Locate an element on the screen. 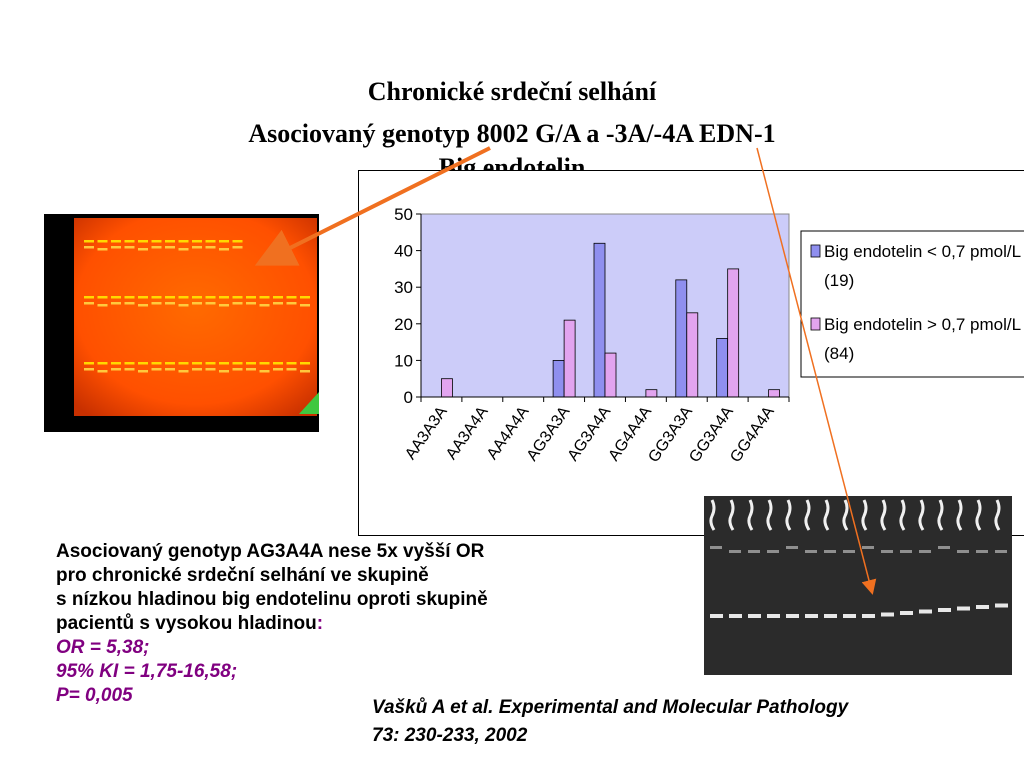  legend-label-low: Big endotelin < 0,7 pmol/L is located at coordinates (922, 251).